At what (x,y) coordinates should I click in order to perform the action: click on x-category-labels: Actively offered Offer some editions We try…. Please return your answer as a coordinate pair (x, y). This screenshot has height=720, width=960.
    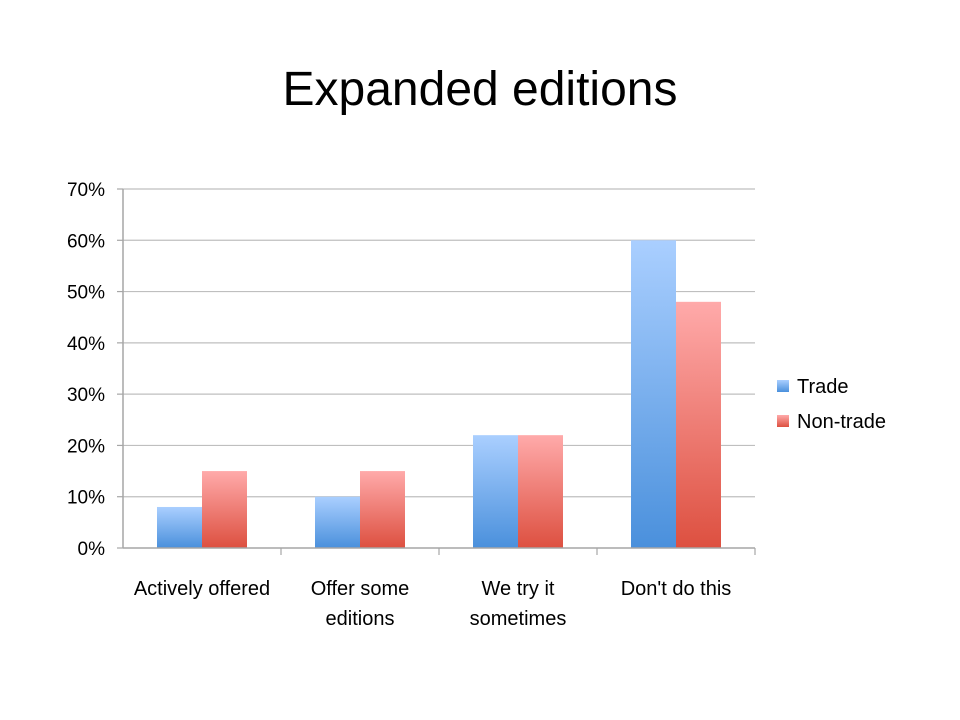
    Looking at the image, I should click on (432, 604).